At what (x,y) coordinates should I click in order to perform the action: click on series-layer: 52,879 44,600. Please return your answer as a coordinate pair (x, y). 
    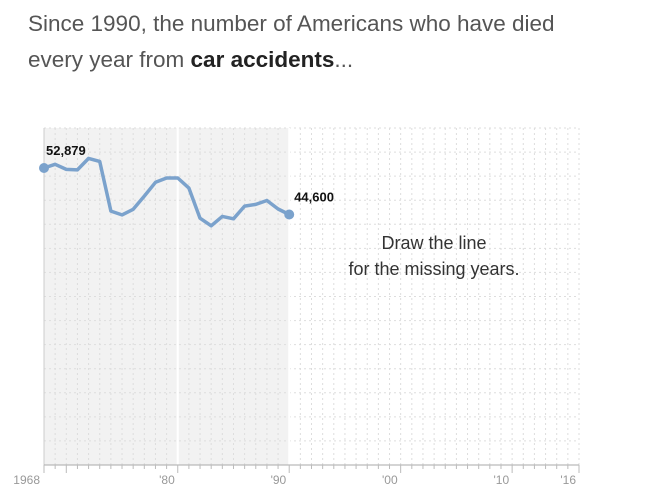
    Looking at the image, I should click on (186, 185).